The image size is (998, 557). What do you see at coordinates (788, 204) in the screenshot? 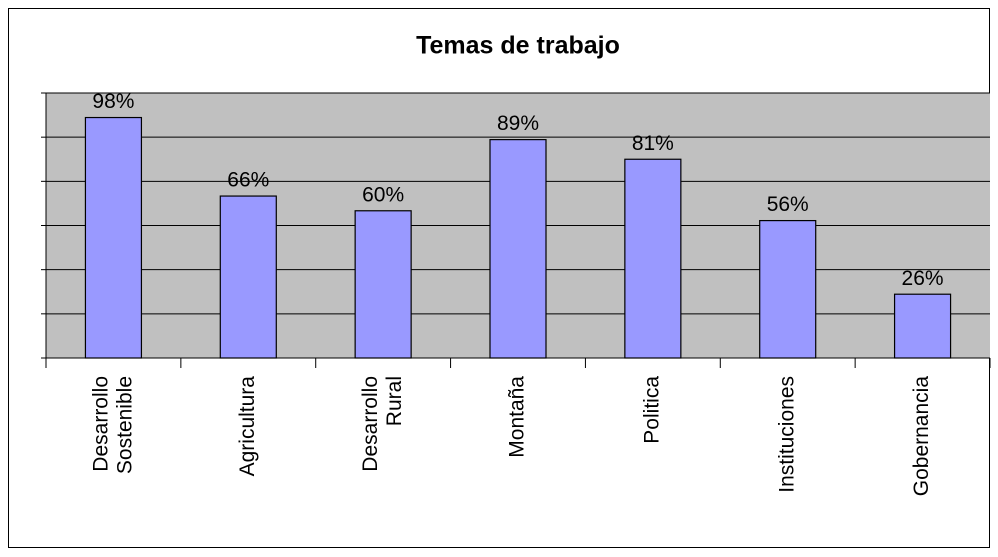
I see `value-label: 56%` at bounding box center [788, 204].